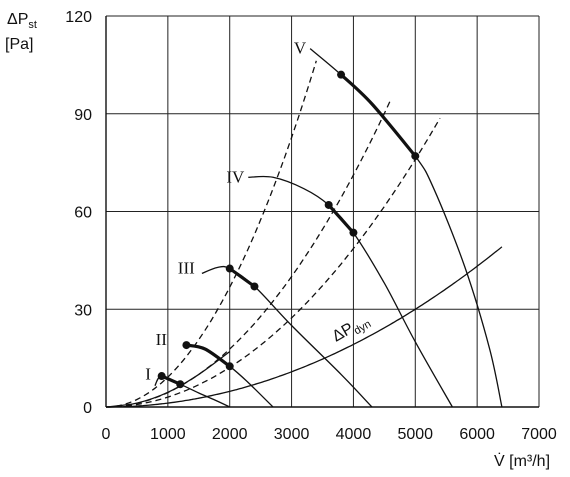 This screenshot has height=477, width=570. I want to click on x-tick-label-1000: 1000, so click(168, 434).